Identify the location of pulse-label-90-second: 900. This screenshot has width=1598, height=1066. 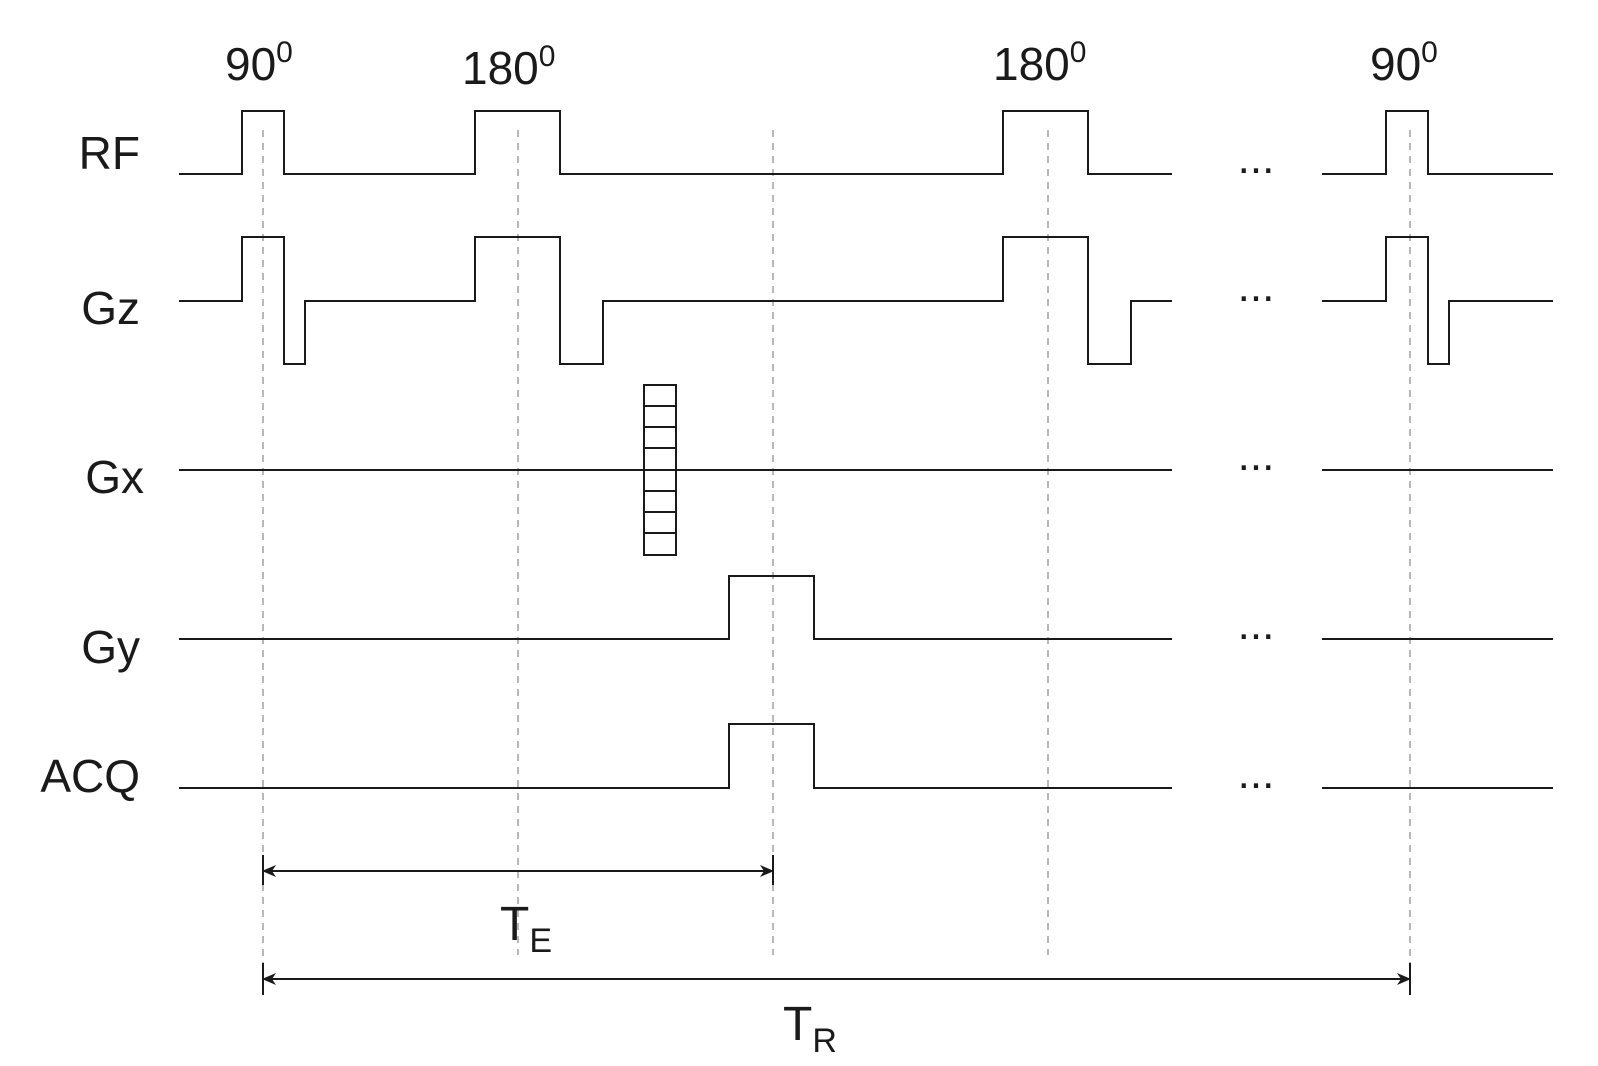
(1404, 63).